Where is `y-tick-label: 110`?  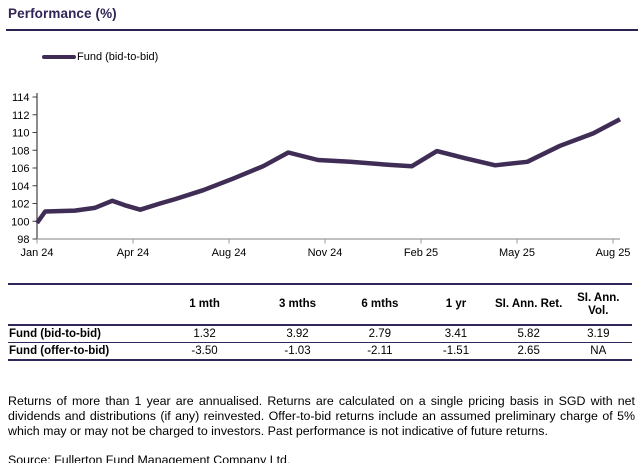
y-tick-label: 110 is located at coordinates (21, 134).